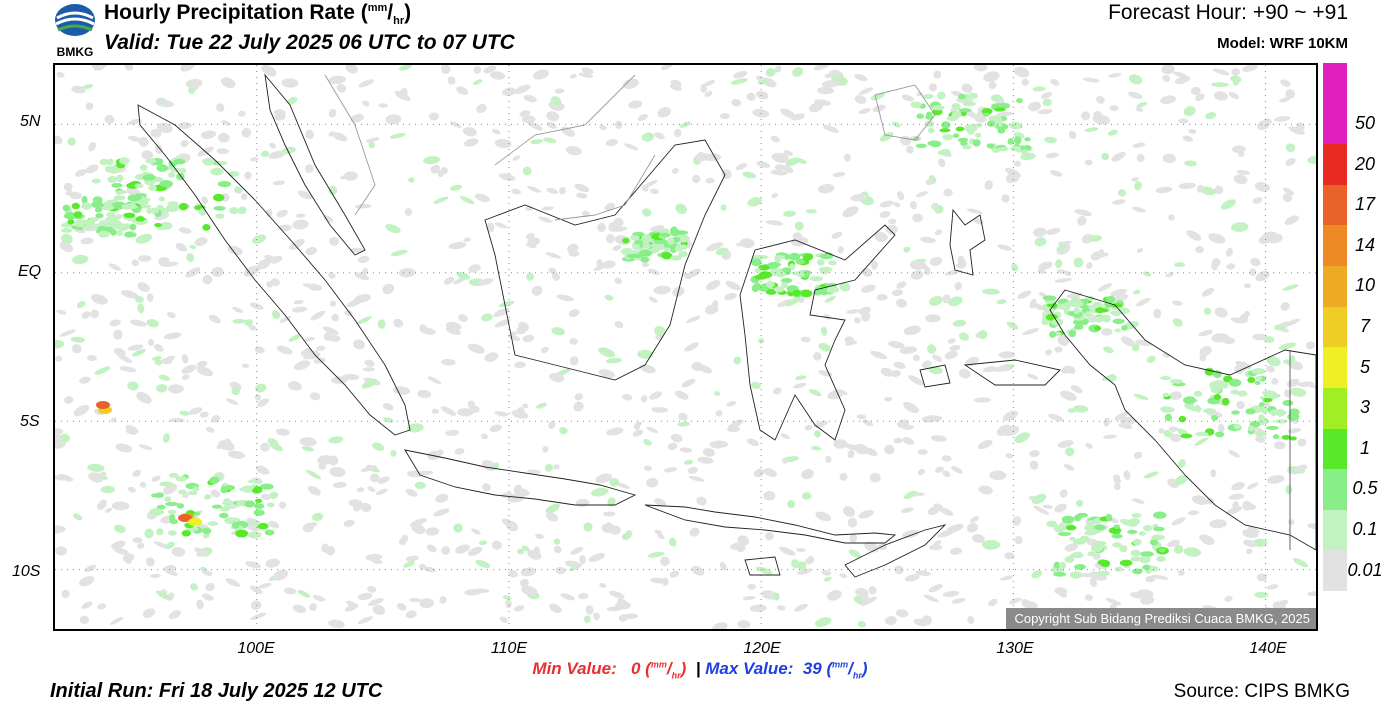  I want to click on java-coast, so click(520, 477).